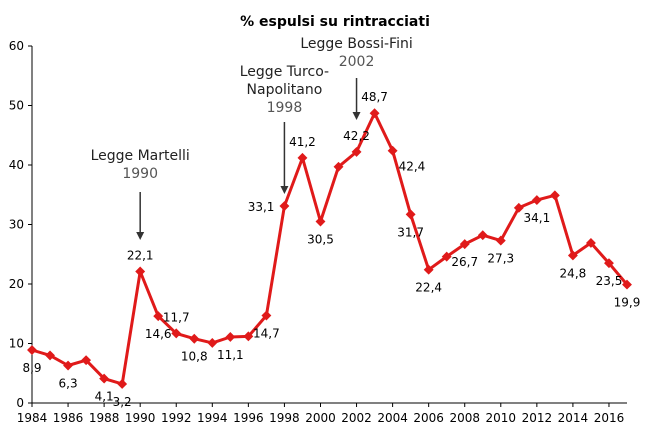 The height and width of the screenshot is (436, 660). I want to click on data-label: 26,7, so click(464, 262).